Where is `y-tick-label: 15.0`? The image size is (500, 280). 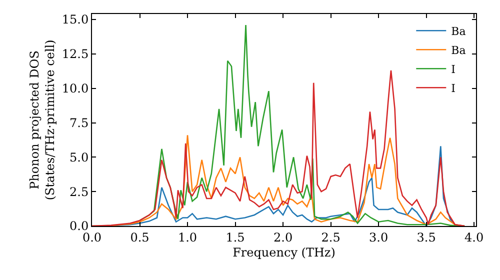
y-tick-label: 15.0 is located at coordinates (75, 19).